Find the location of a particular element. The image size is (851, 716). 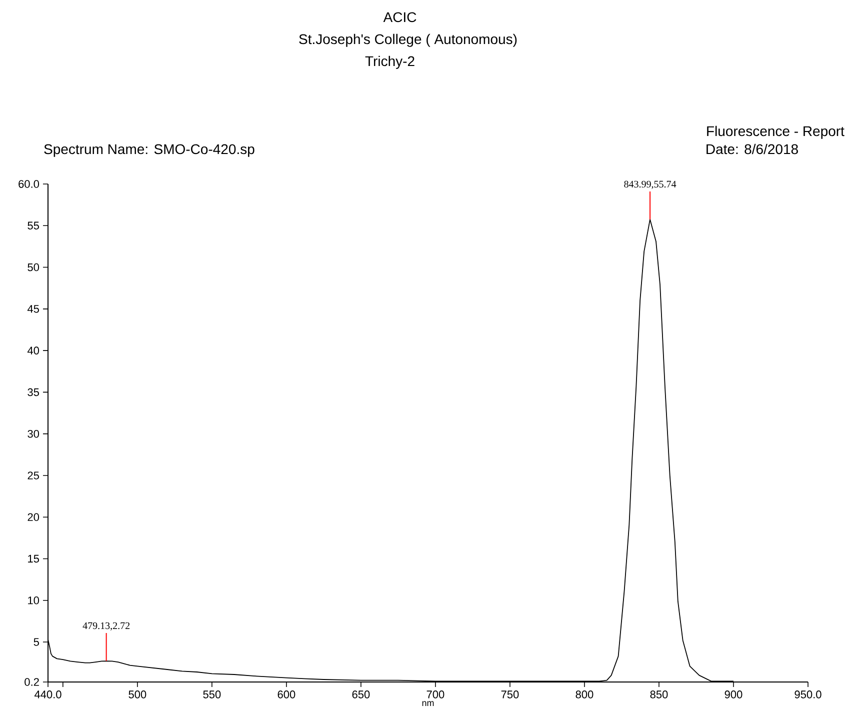

x-tick-label: 550 is located at coordinates (212, 694).